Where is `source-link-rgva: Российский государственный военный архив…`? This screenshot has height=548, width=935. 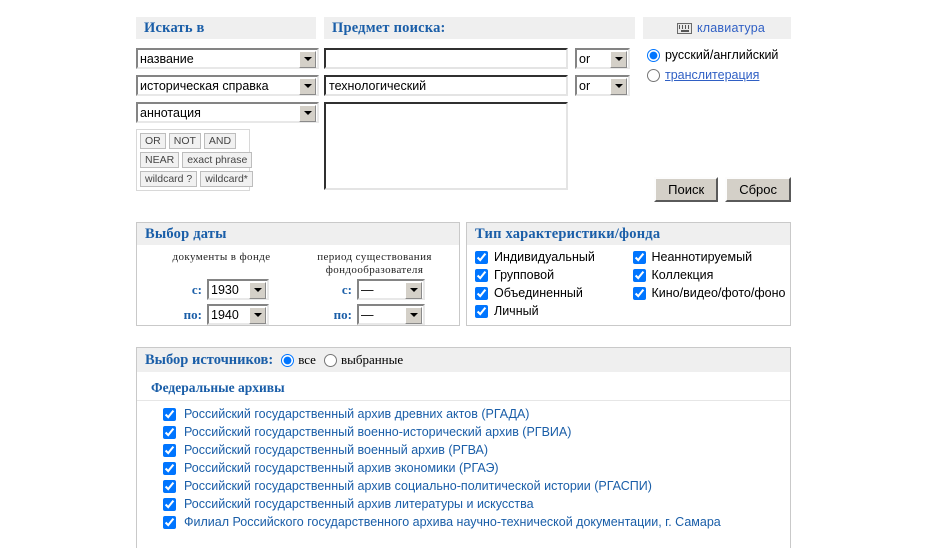 source-link-rgva: Российский государственный военный архив… is located at coordinates (336, 450).